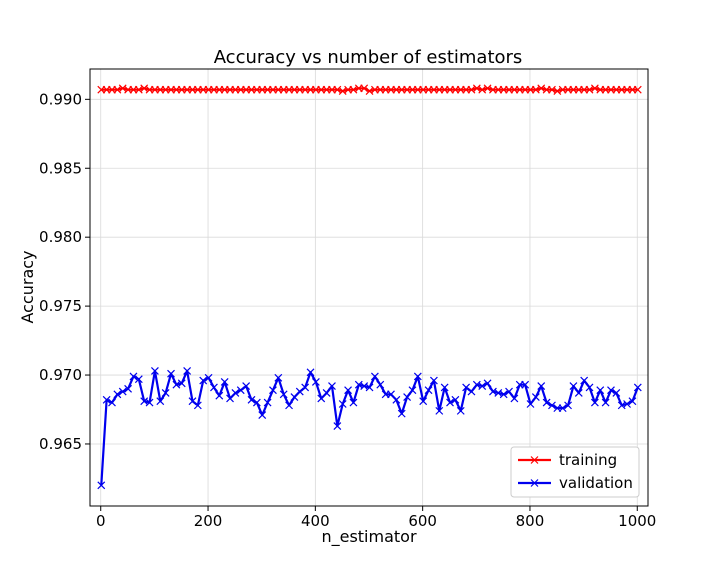 The width and height of the screenshot is (720, 576). I want to click on y-tick-label: 0.970, so click(60, 375).